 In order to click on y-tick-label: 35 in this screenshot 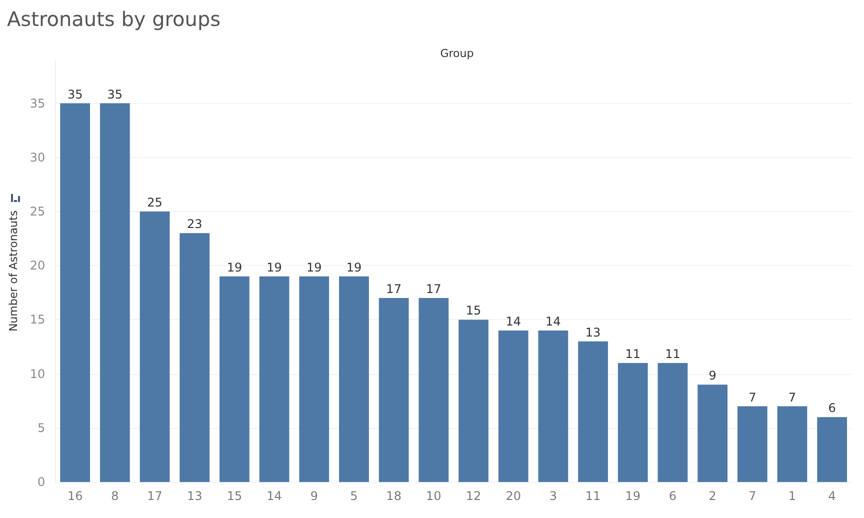, I will do `click(38, 103)`.